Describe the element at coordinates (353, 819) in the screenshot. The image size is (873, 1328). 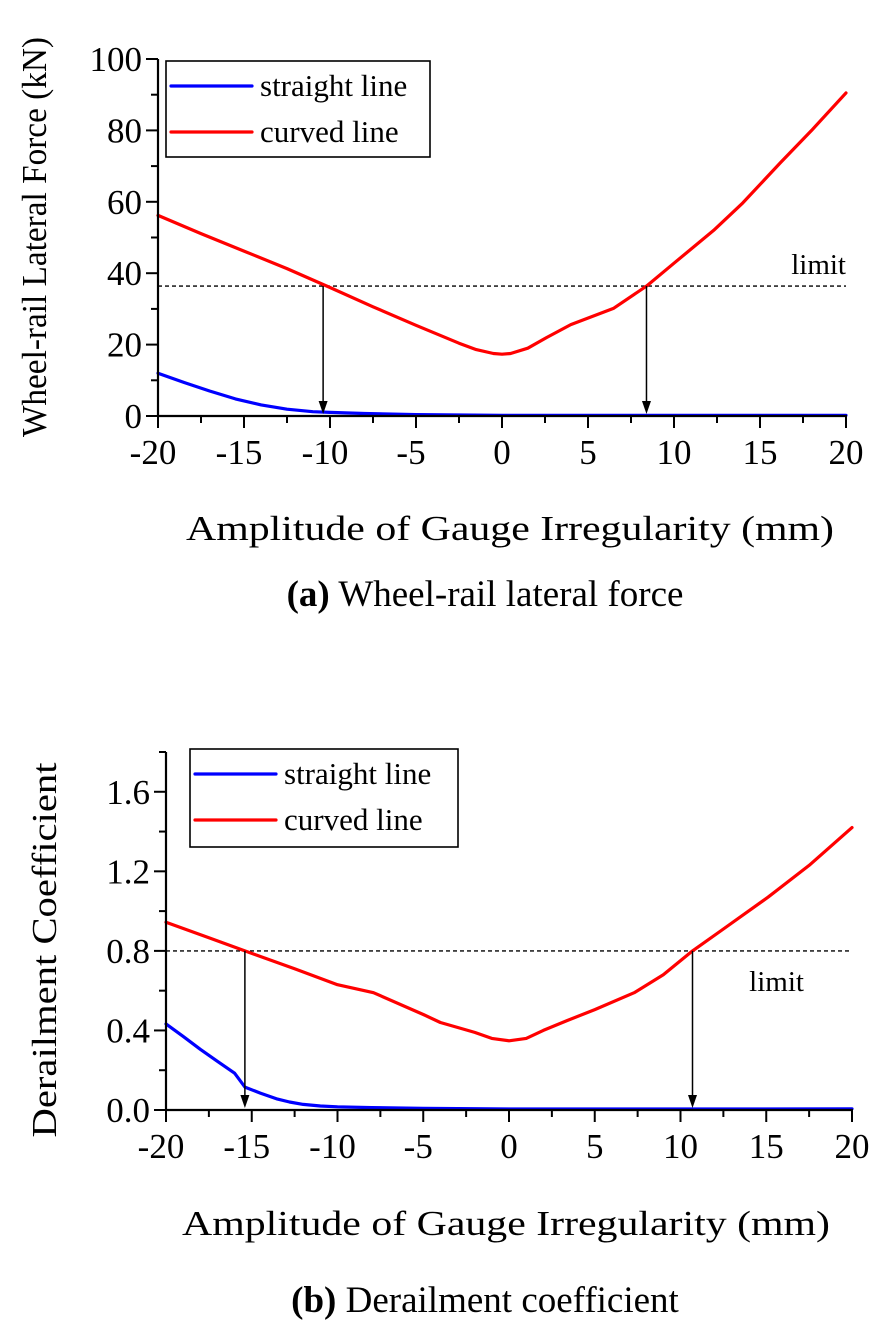
I see `chart-b-legend-label-curved-line: curved line` at that location.